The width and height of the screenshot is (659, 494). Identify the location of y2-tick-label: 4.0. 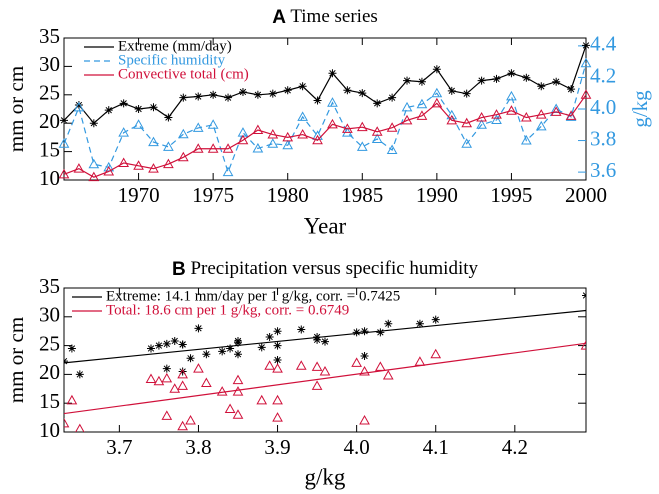
(603, 107).